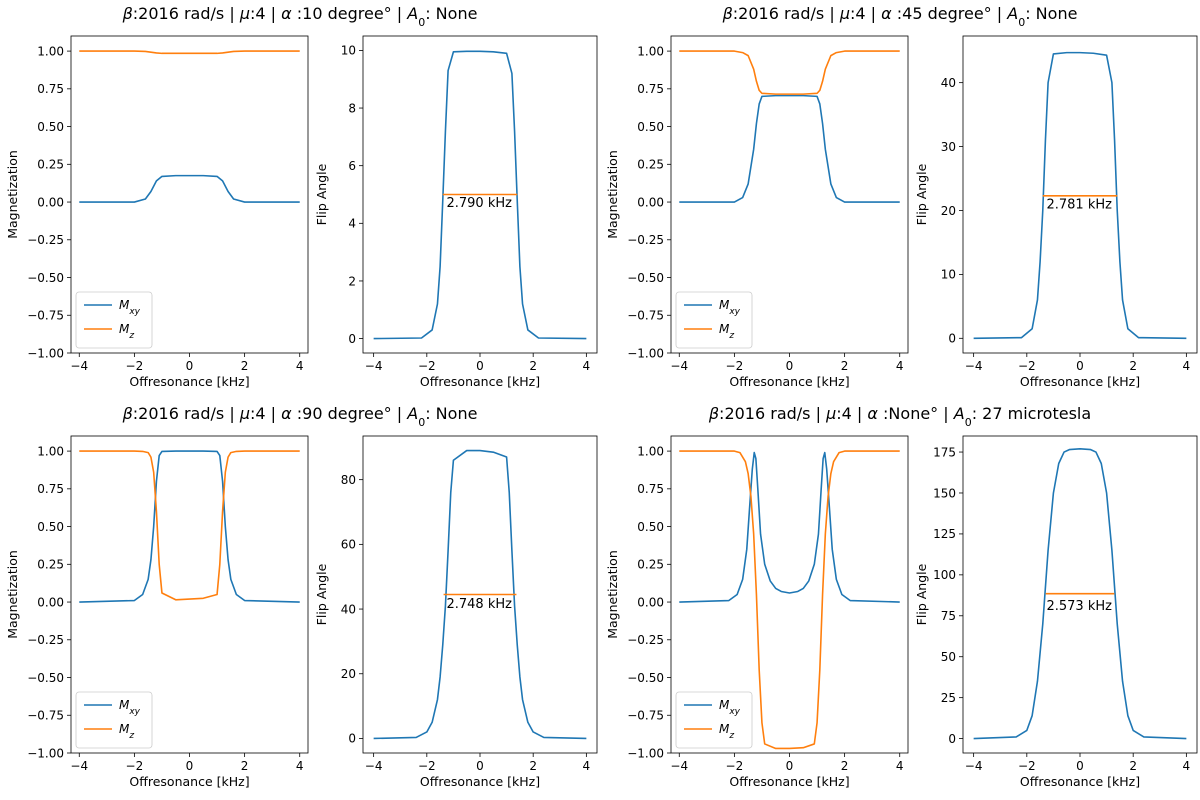 The height and width of the screenshot is (800, 1200). What do you see at coordinates (944, 493) in the screenshot?
I see `y-tick-label: 150` at bounding box center [944, 493].